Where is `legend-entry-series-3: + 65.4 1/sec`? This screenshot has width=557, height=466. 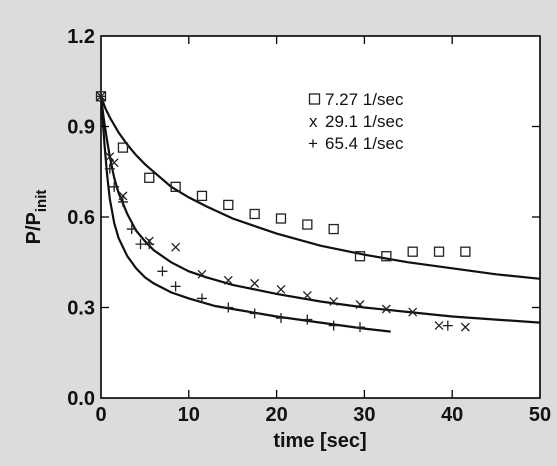 legend-entry-series-3: + 65.4 1/sec is located at coordinates (356, 143).